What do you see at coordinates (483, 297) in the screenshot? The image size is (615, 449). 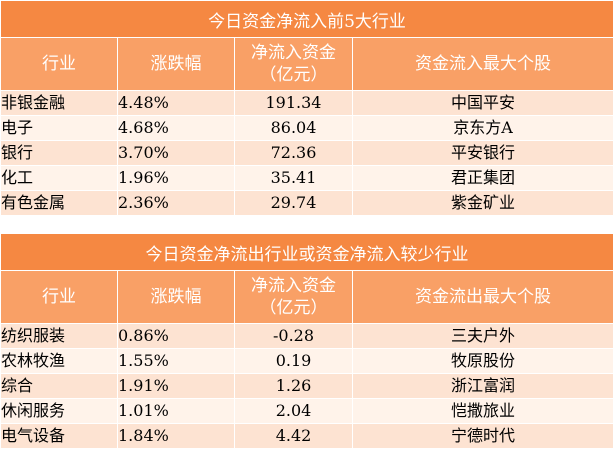 I see `header-top-stock: 资金流出最大个股` at bounding box center [483, 297].